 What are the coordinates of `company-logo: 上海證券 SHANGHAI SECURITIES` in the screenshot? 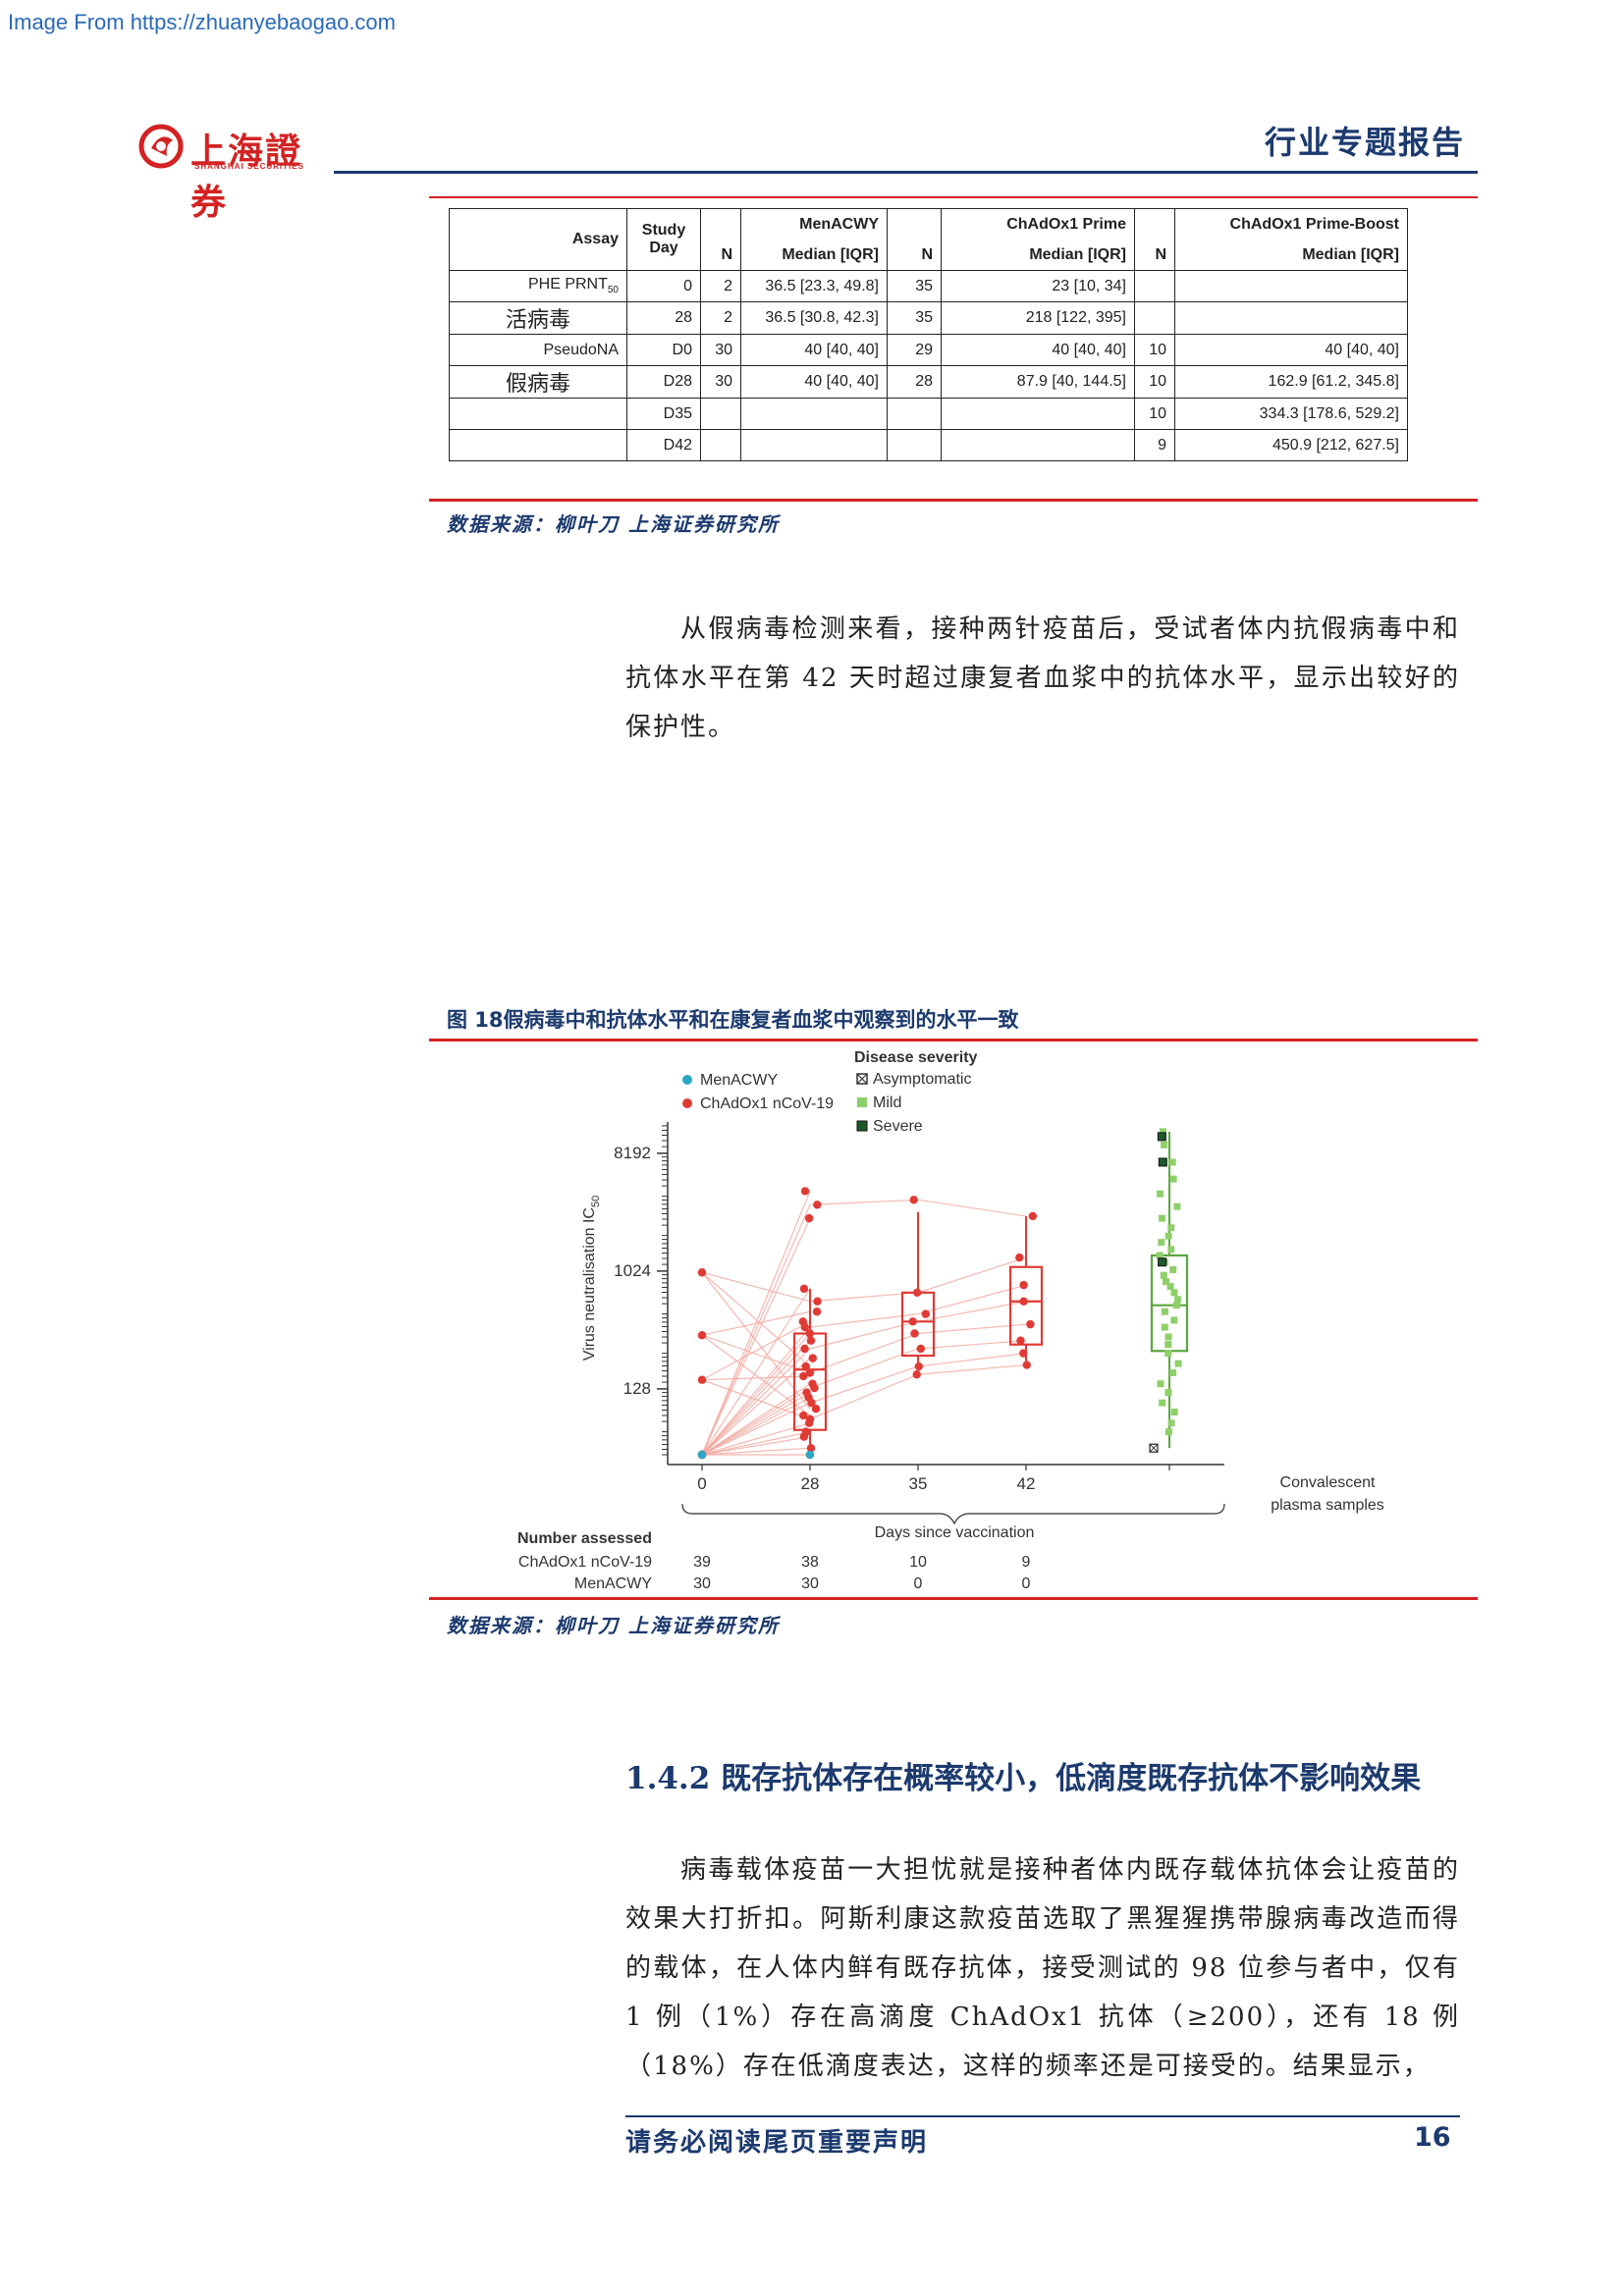 It's located at (230, 173).